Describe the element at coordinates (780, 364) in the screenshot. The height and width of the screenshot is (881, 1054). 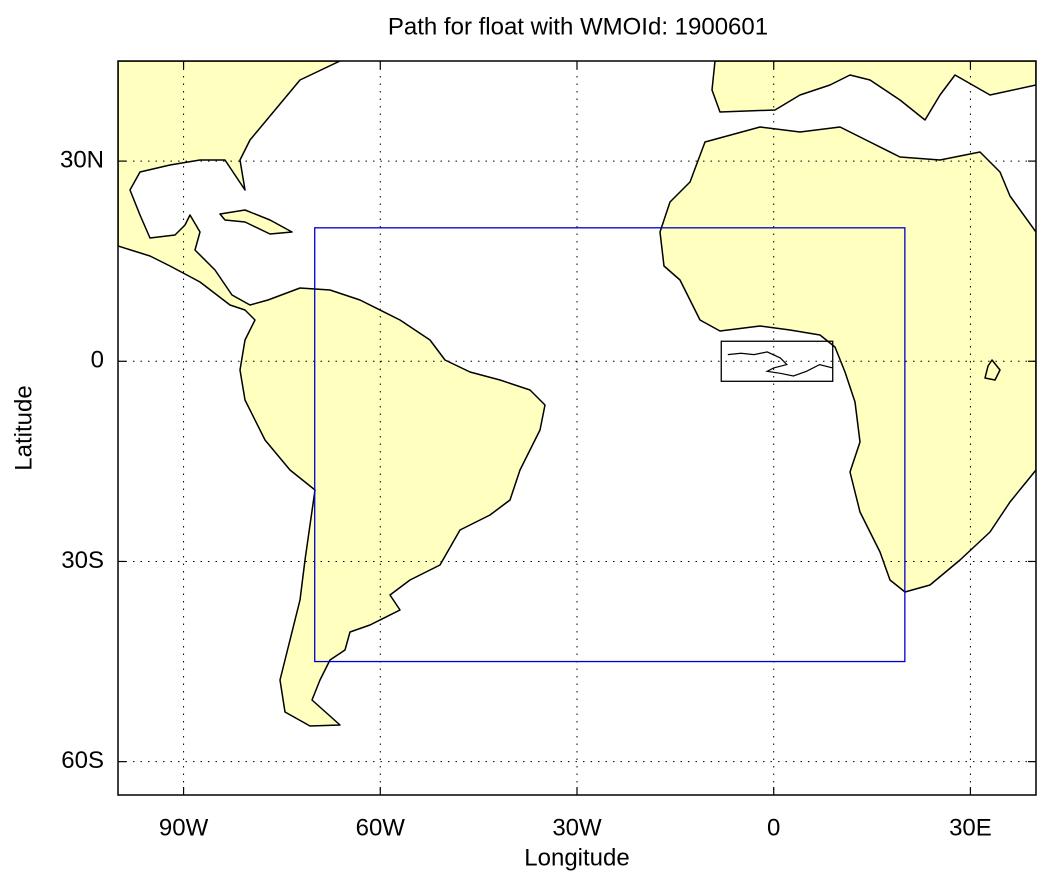
I see `float-path` at that location.